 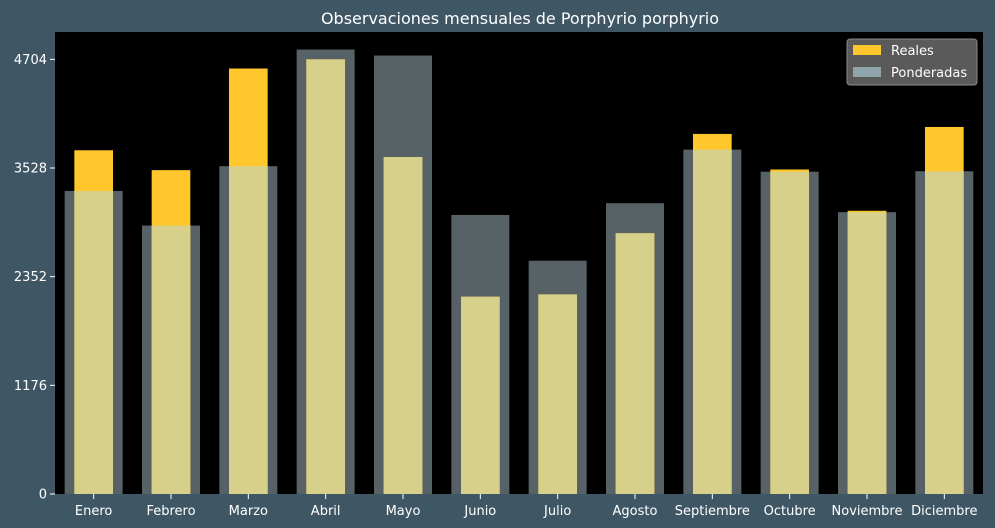 What do you see at coordinates (867, 50) in the screenshot?
I see `legend-swatch-reales` at bounding box center [867, 50].